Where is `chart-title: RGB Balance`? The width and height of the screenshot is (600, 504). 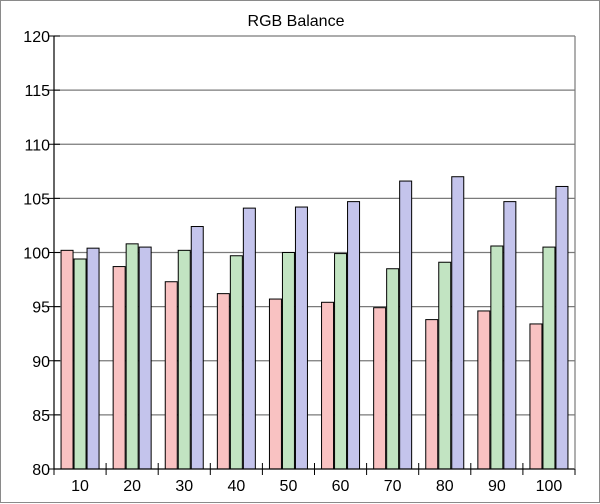 chart-title: RGB Balance is located at coordinates (296, 21).